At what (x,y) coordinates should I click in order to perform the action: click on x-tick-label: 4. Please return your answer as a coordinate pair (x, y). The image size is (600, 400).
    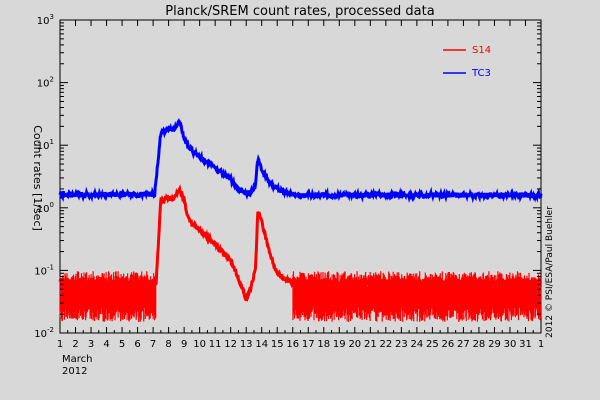
    Looking at the image, I should click on (106, 344).